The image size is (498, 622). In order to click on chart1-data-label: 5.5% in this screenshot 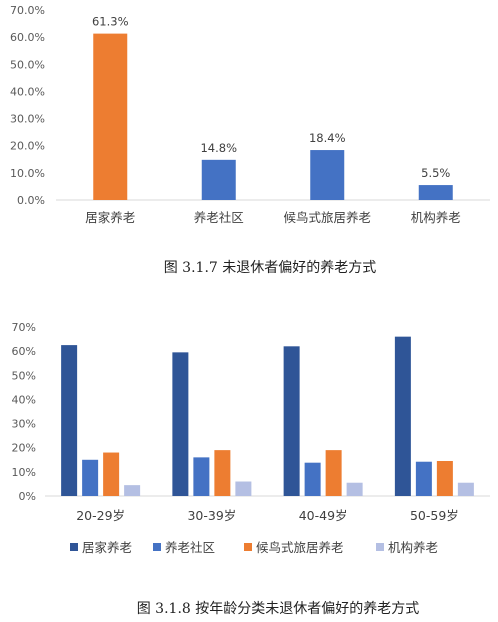, I will do `click(435, 173)`.